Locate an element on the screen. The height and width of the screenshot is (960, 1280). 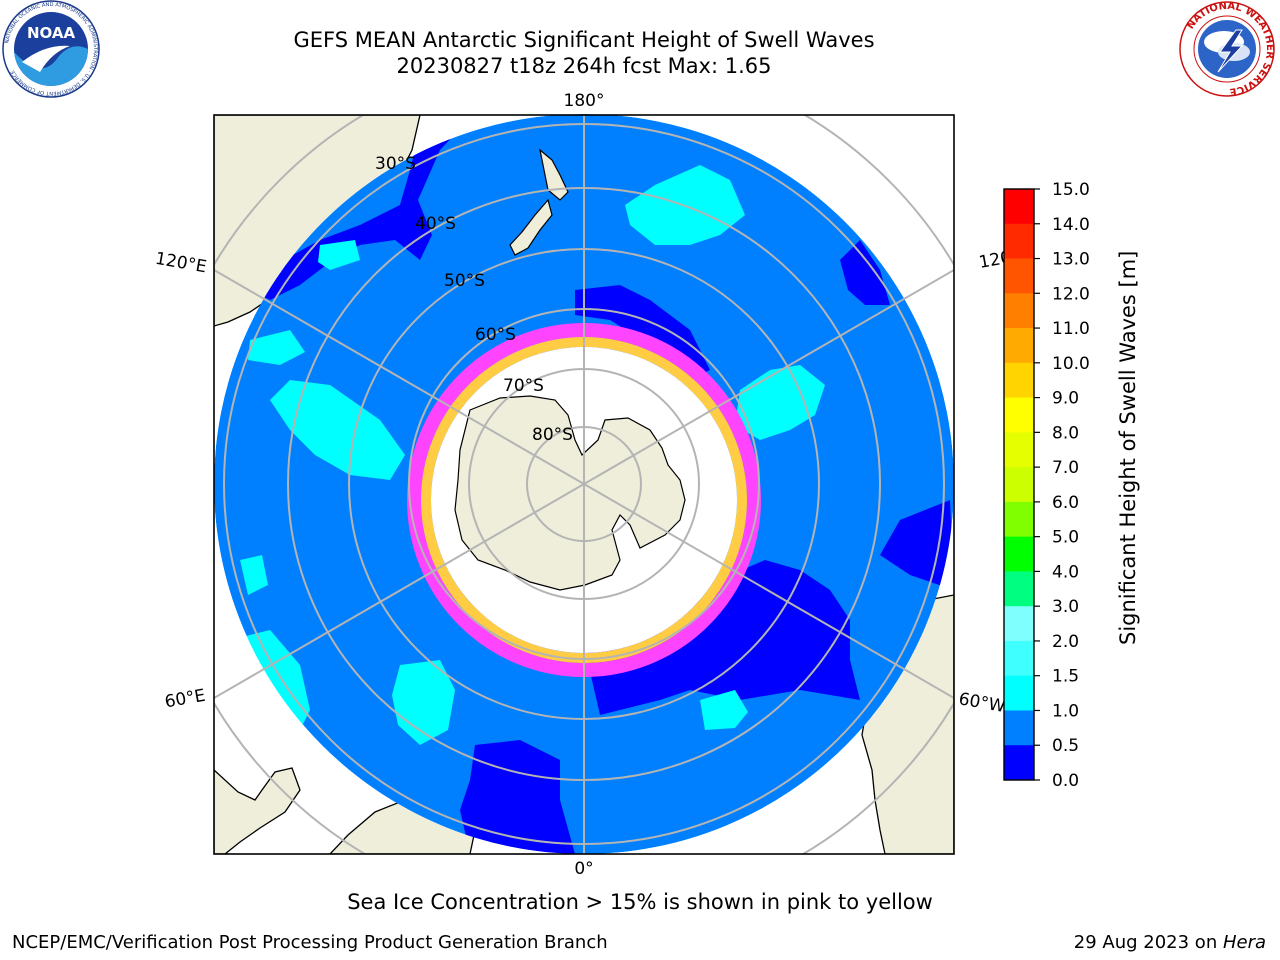
footer-date: 29 Aug 2023 on Hera is located at coordinates (1170, 942).